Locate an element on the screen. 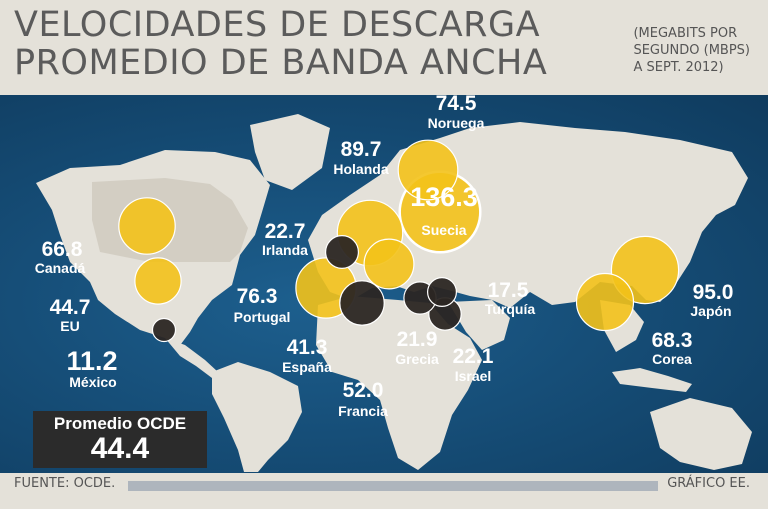 This screenshot has height=509, width=768. oecd-average-value: 44.4 is located at coordinates (120, 448).